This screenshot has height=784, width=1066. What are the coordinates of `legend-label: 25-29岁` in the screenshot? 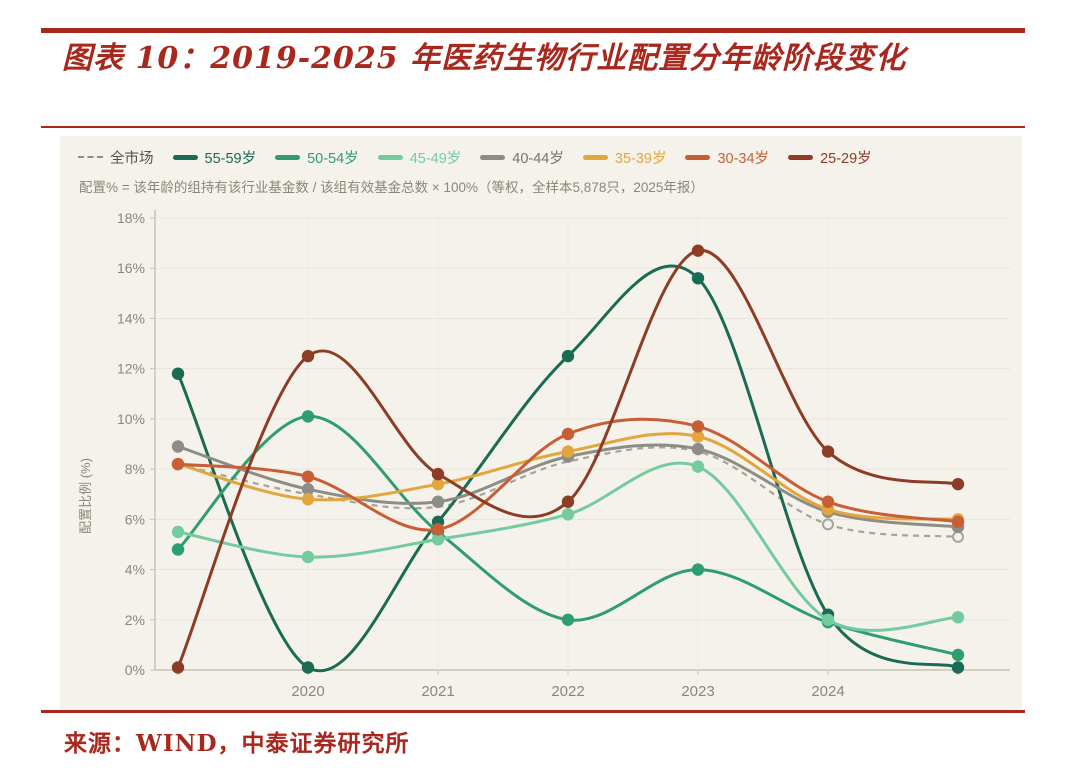 It's located at (846, 158).